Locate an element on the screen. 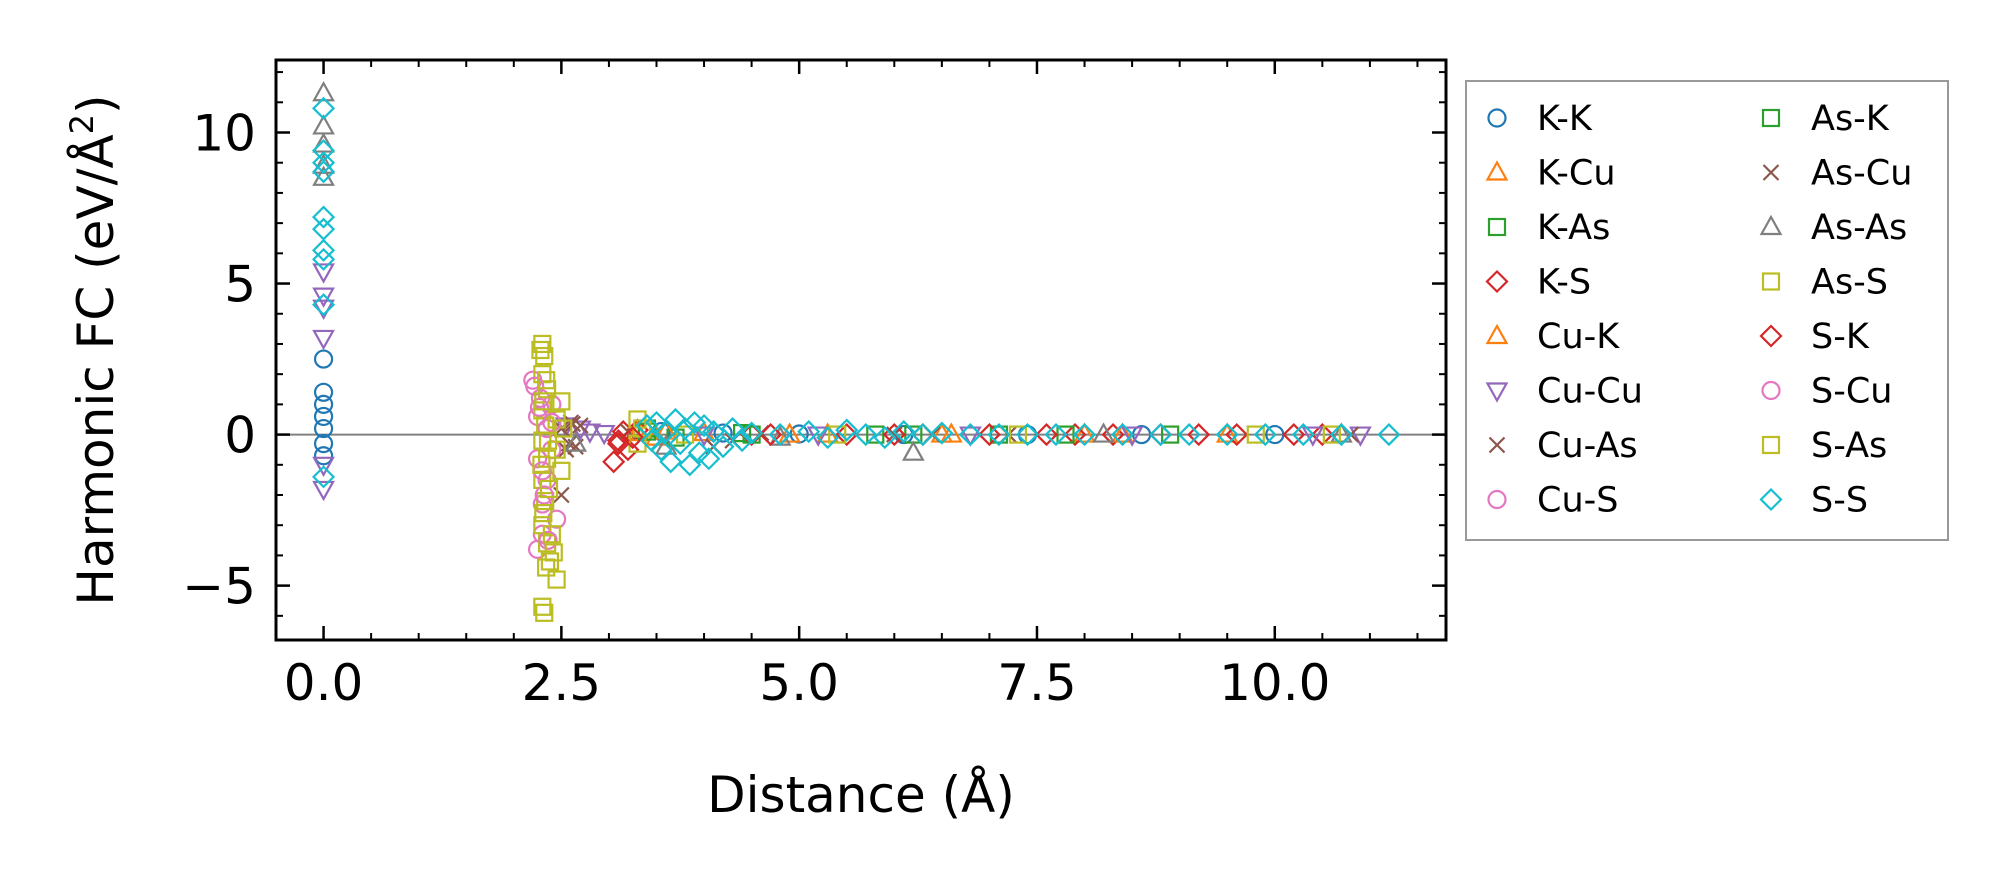 This screenshot has height=887, width=1998. legend-label-as-k: As-K is located at coordinates (1850, 119).